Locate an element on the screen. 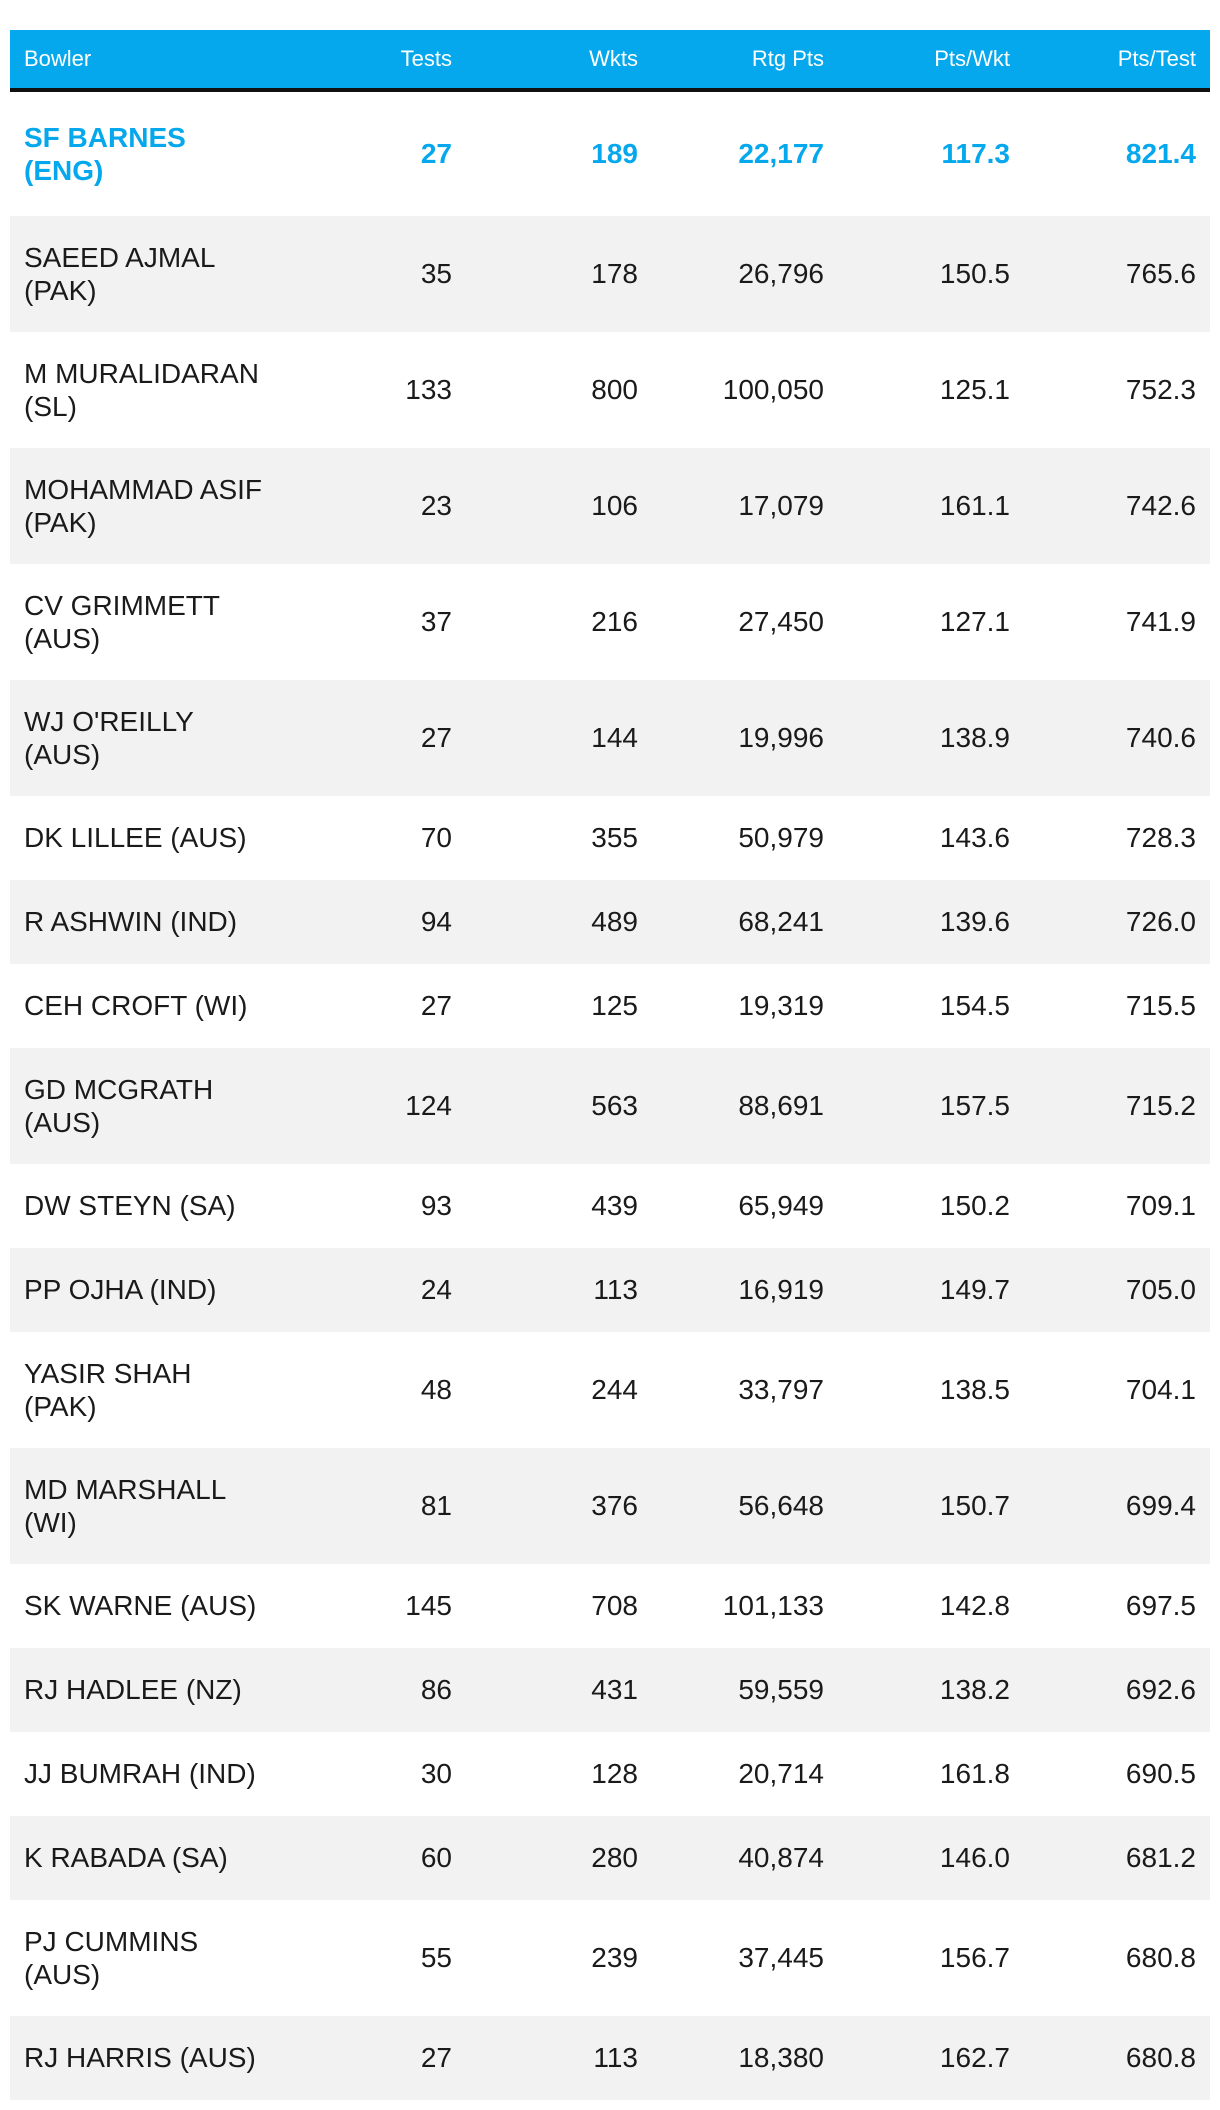  bowler-cell: RJ HADLEE (NZ) is located at coordinates (133, 1690).